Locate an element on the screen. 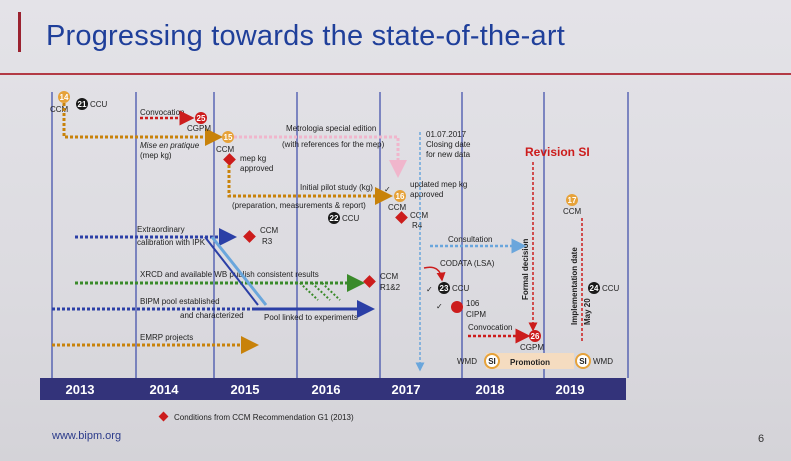 The image size is (791, 461). condition-diamond-mep is located at coordinates (229, 159).